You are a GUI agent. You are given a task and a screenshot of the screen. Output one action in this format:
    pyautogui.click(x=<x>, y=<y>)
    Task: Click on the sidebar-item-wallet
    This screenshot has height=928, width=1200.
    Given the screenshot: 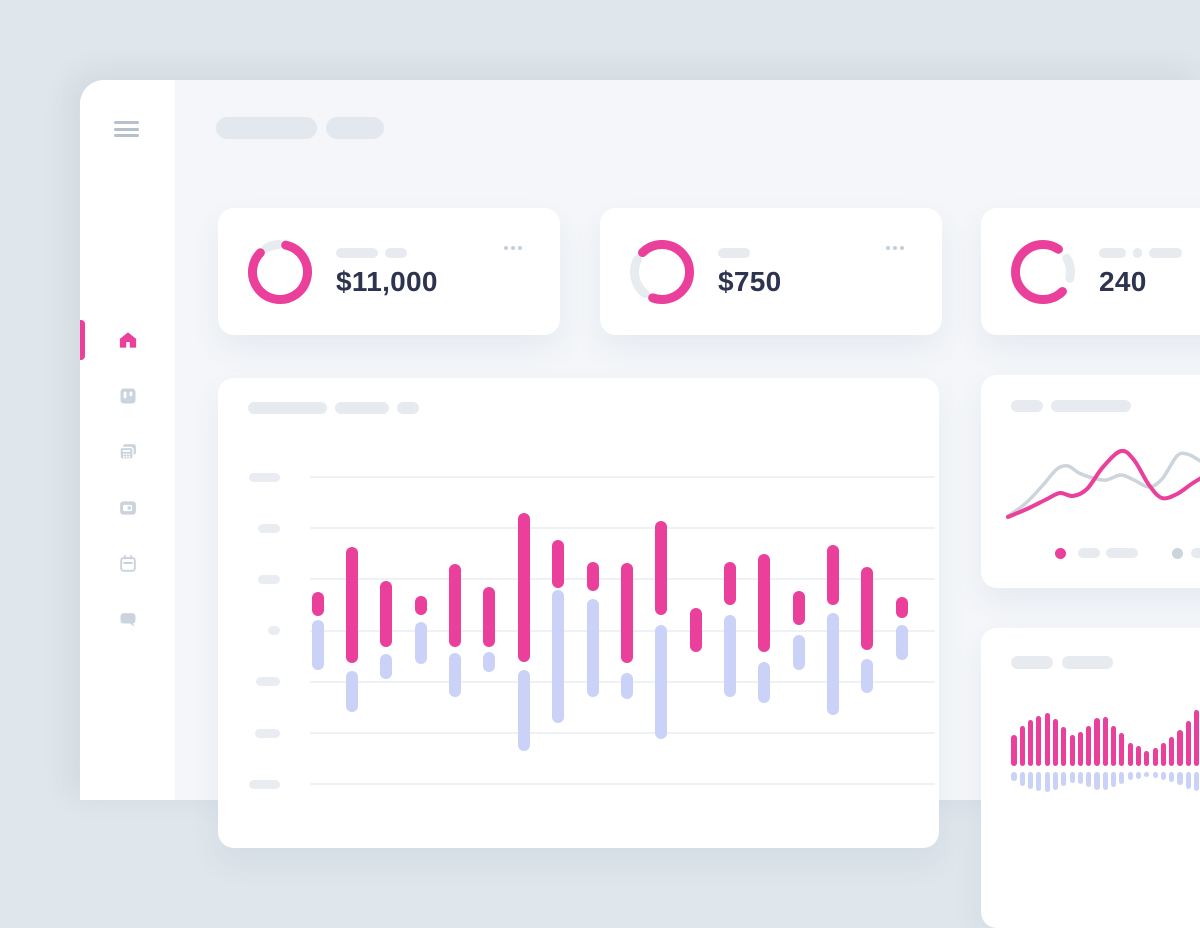 What is the action you would take?
    pyautogui.click(x=127, y=508)
    